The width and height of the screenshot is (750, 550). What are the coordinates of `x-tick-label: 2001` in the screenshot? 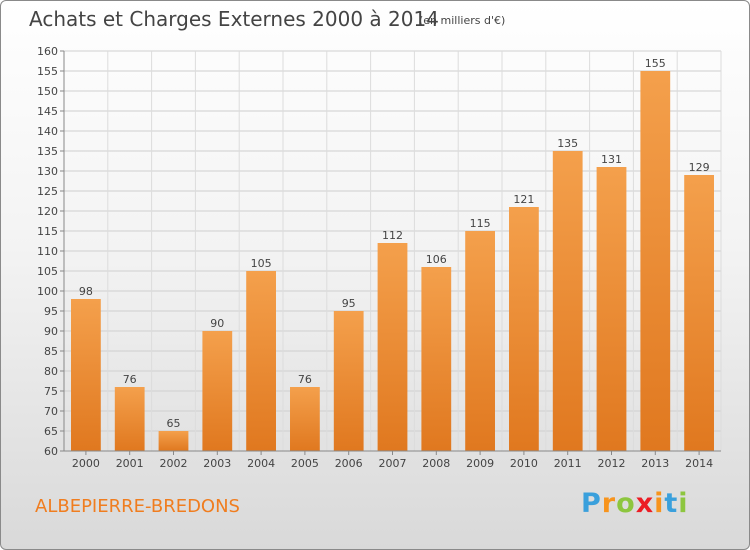 It's located at (130, 463).